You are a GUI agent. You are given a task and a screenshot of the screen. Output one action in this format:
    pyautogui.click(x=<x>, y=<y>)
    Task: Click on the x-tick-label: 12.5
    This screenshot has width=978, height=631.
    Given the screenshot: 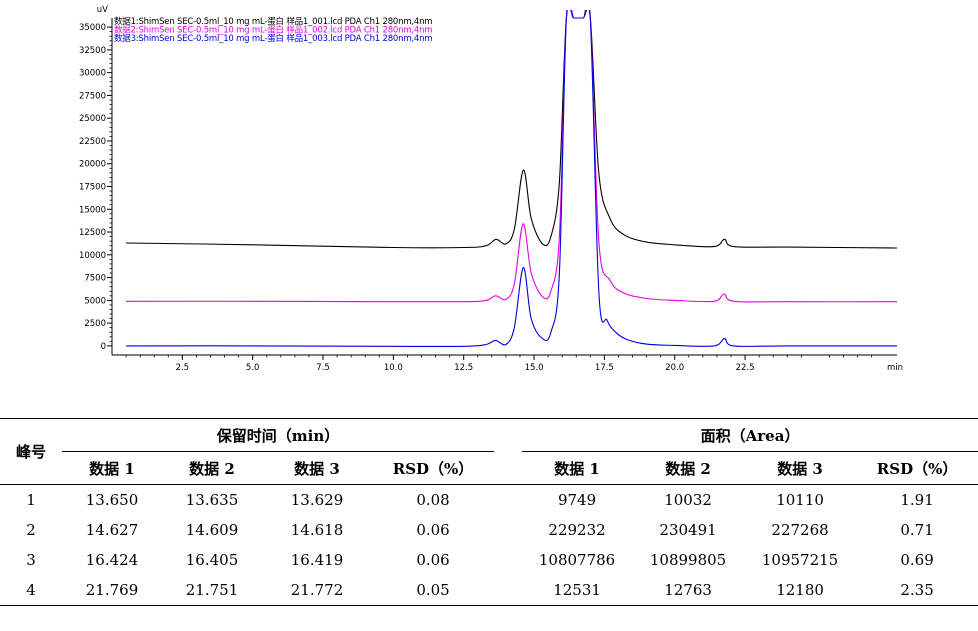 What is the action you would take?
    pyautogui.click(x=463, y=368)
    